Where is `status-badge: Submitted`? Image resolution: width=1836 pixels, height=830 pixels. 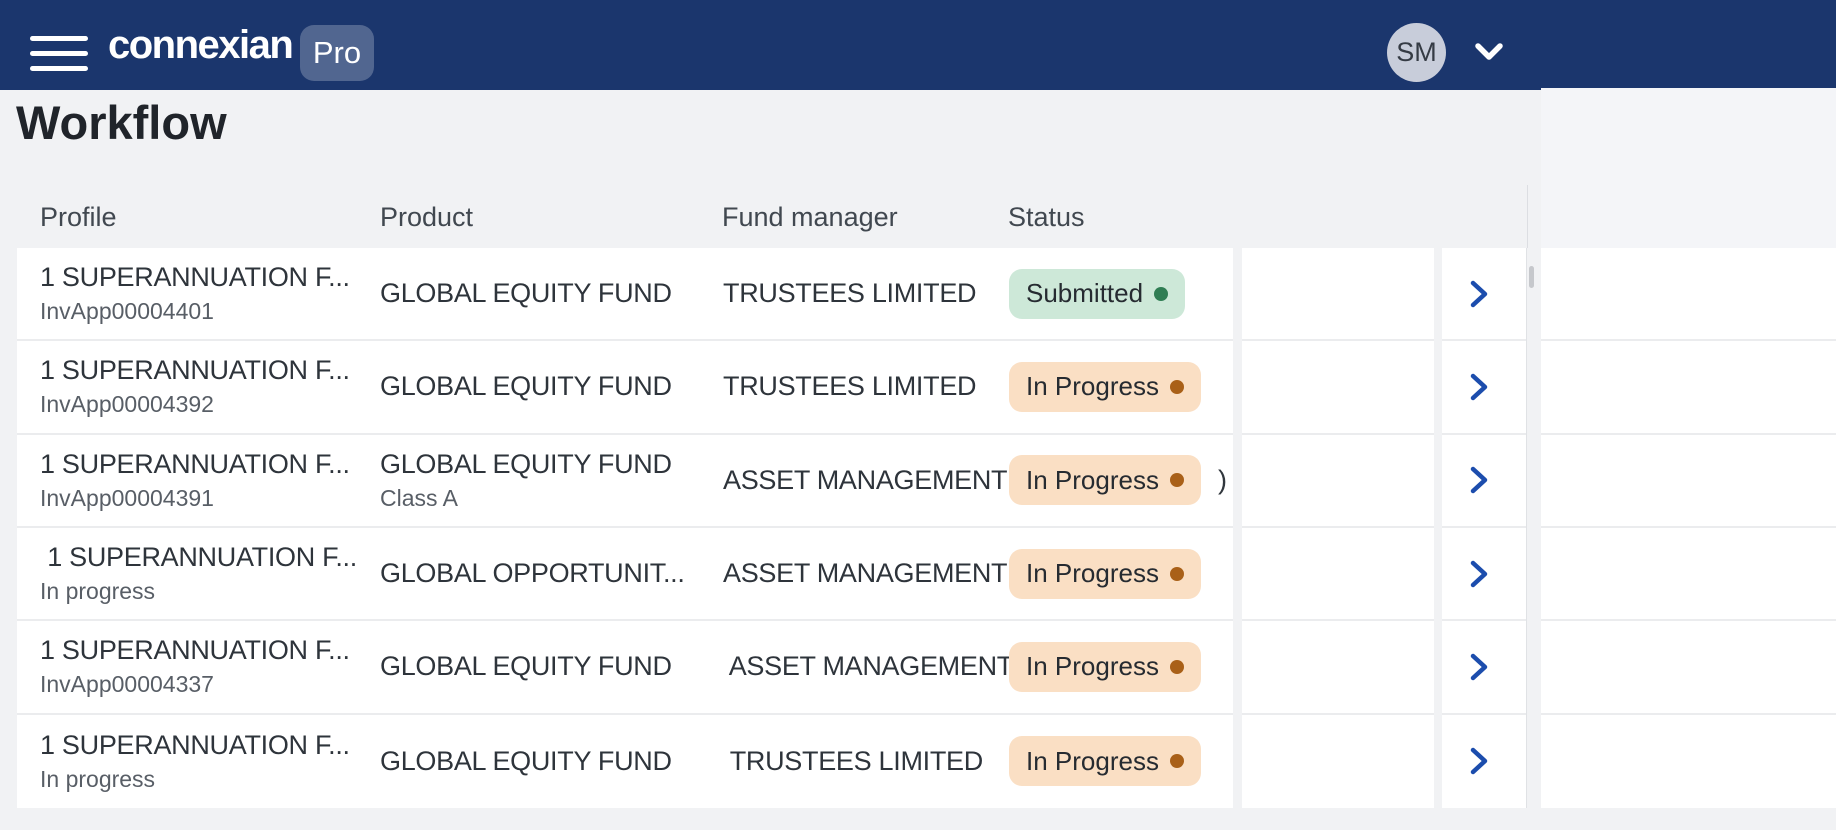
status-badge: Submitted is located at coordinates (1097, 293).